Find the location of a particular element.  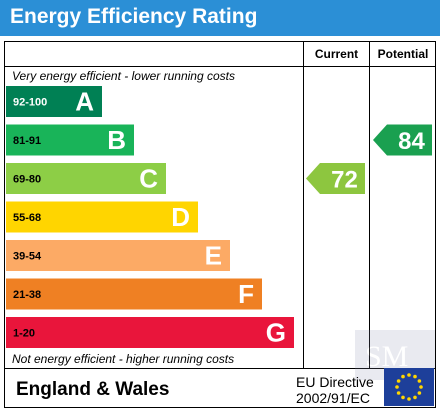

current-rating-arrow is located at coordinates (335, 178).